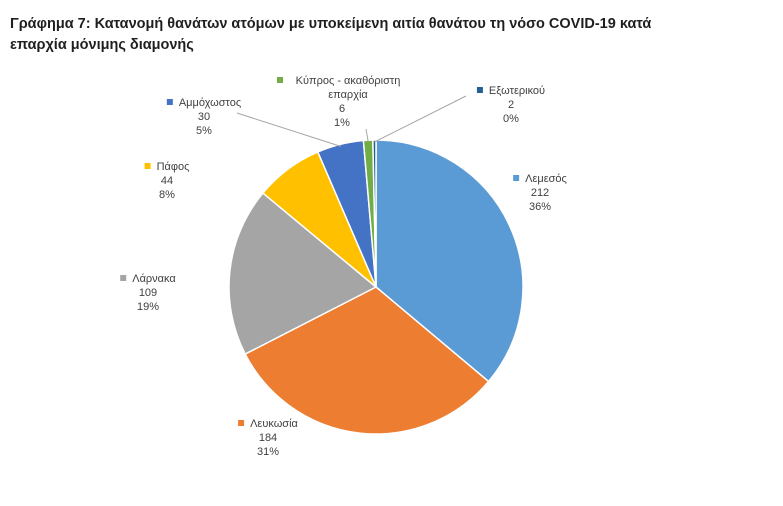  I want to click on slice-value: 2, so click(511, 105).